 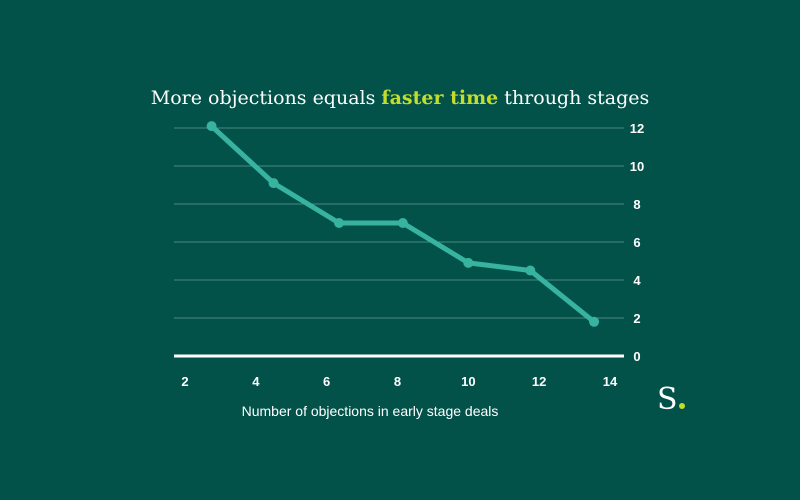 What do you see at coordinates (326, 381) in the screenshot?
I see `x-tick-label: 6` at bounding box center [326, 381].